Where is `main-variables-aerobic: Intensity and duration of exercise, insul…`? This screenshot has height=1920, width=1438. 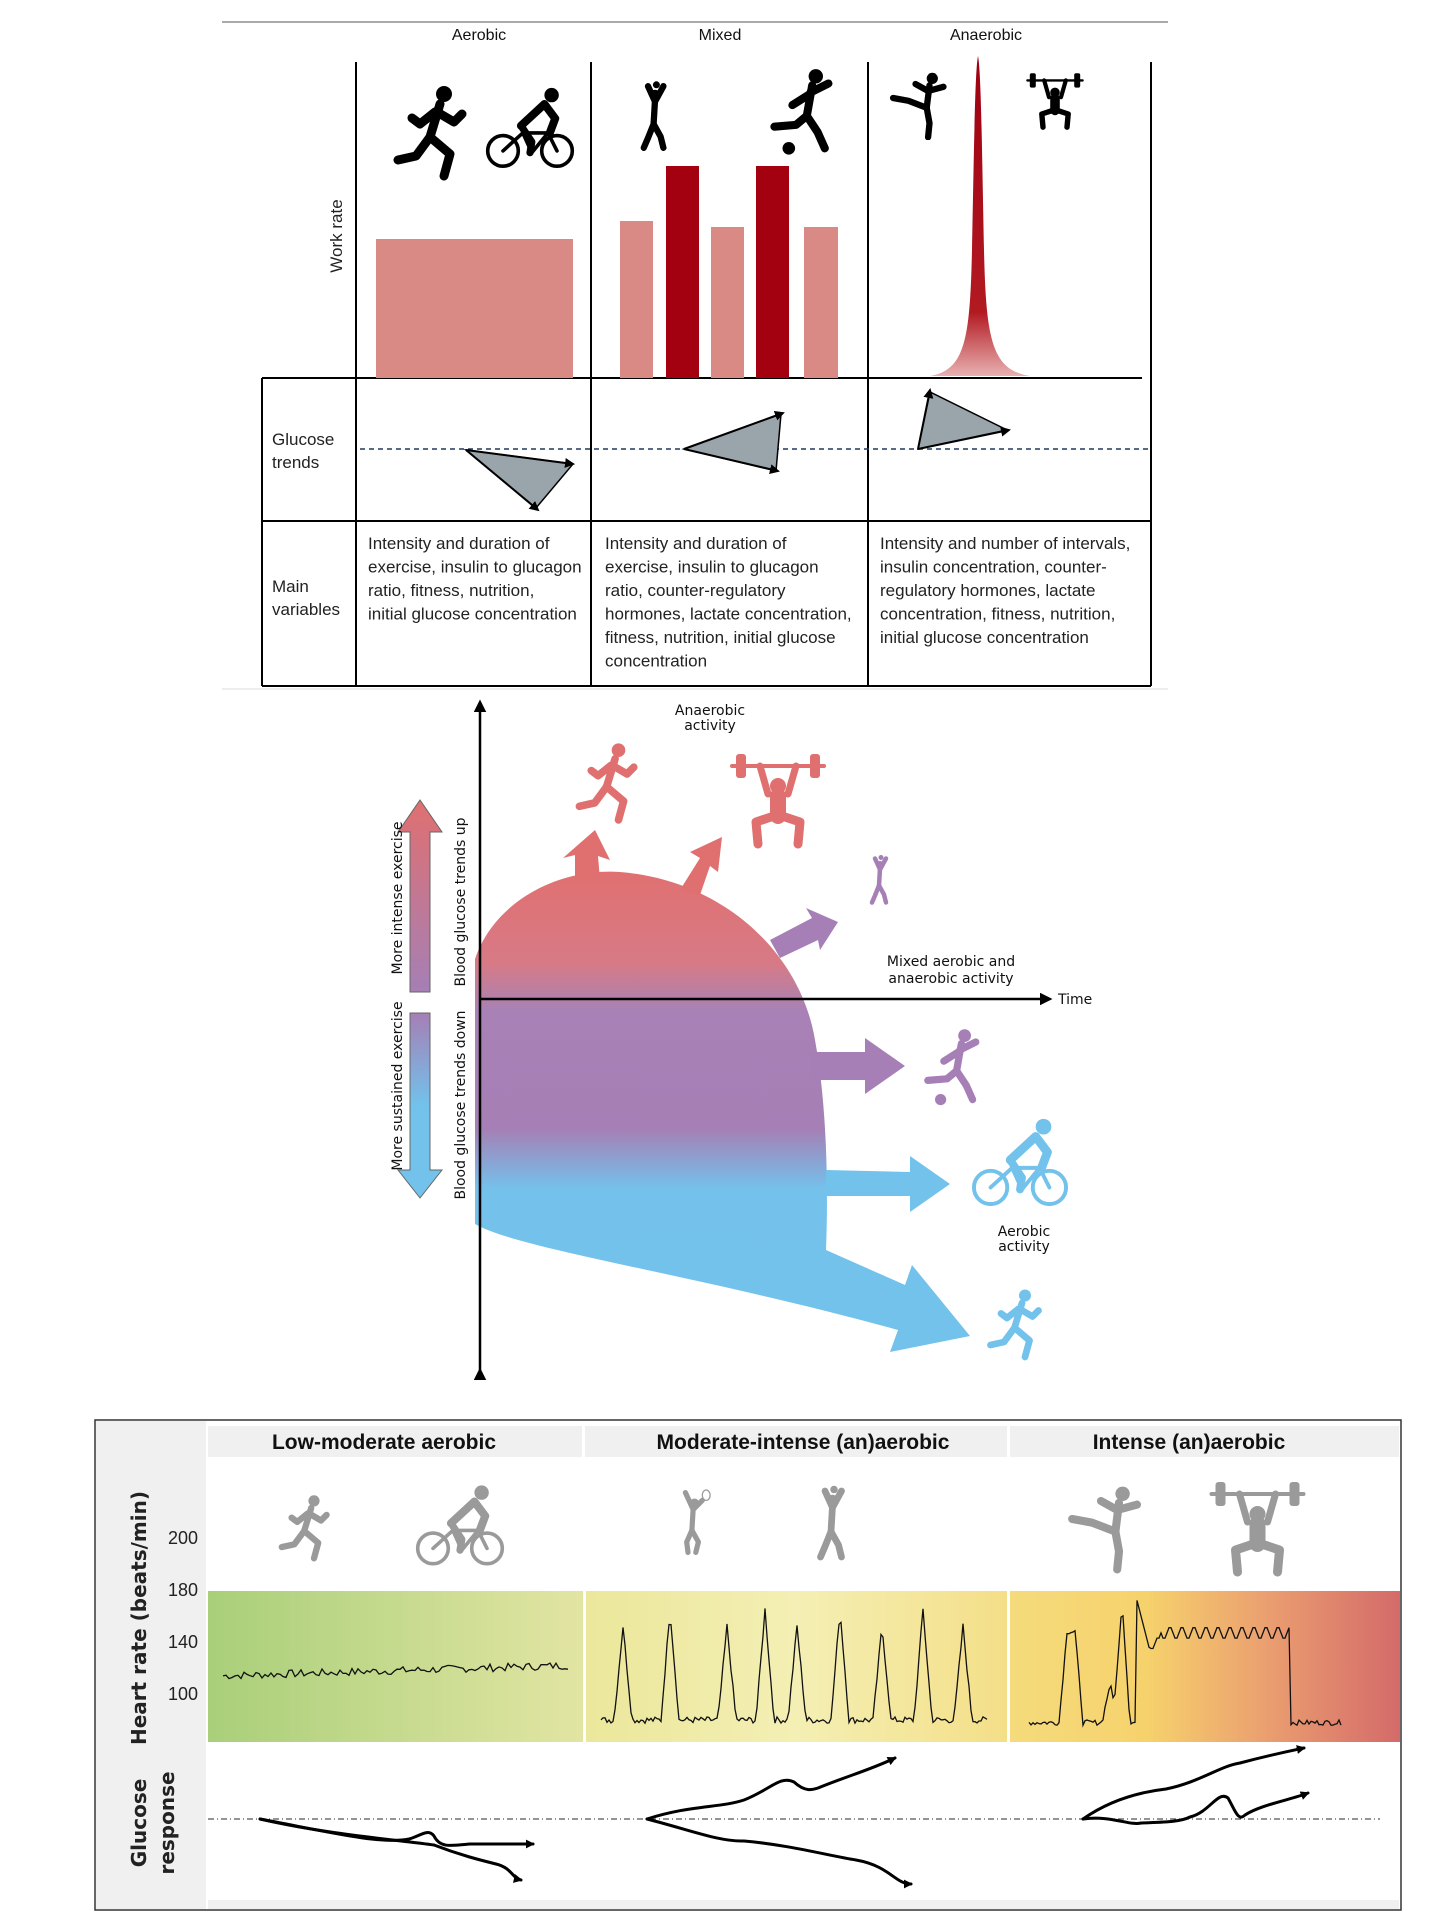 main-variables-aerobic: Intensity and duration of exercise, insul… is located at coordinates (475, 579).